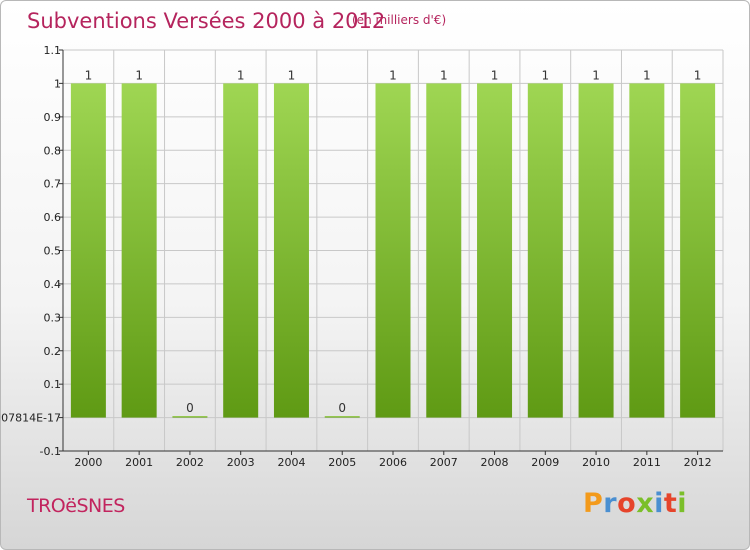 The image size is (750, 550). Describe the element at coordinates (291, 462) in the screenshot. I see `x-tick-label-2004: 2004` at that location.